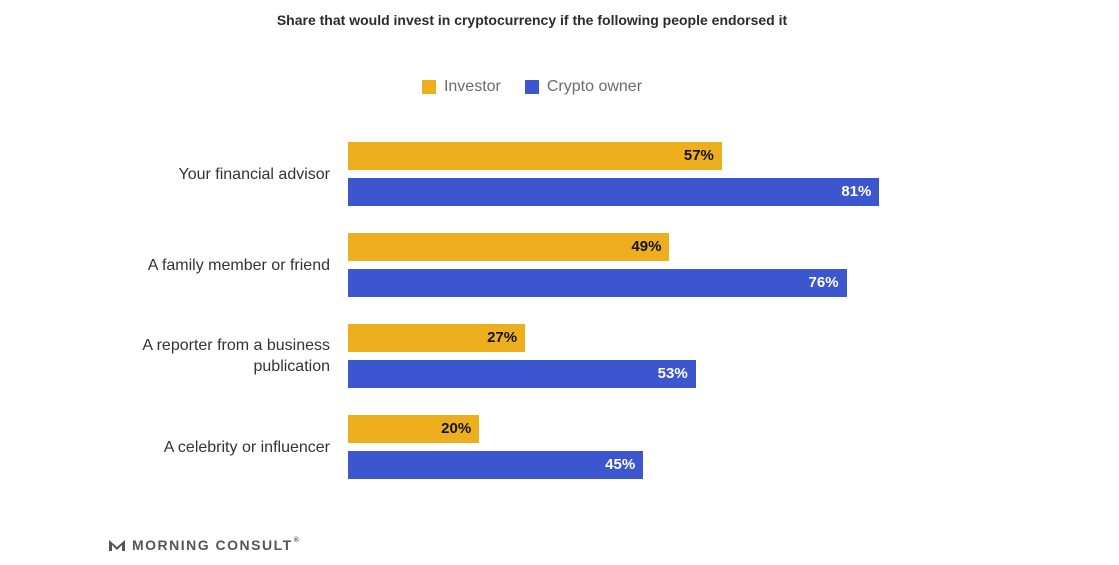  I want to click on bar-investor-your-financial-advisor: 57%, so click(535, 156).